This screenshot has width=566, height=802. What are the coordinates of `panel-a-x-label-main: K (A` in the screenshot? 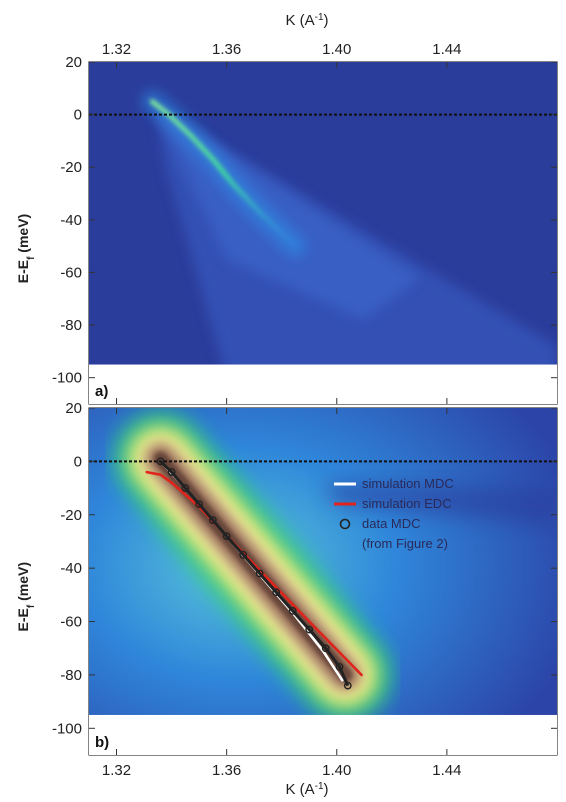 It's located at (299, 20).